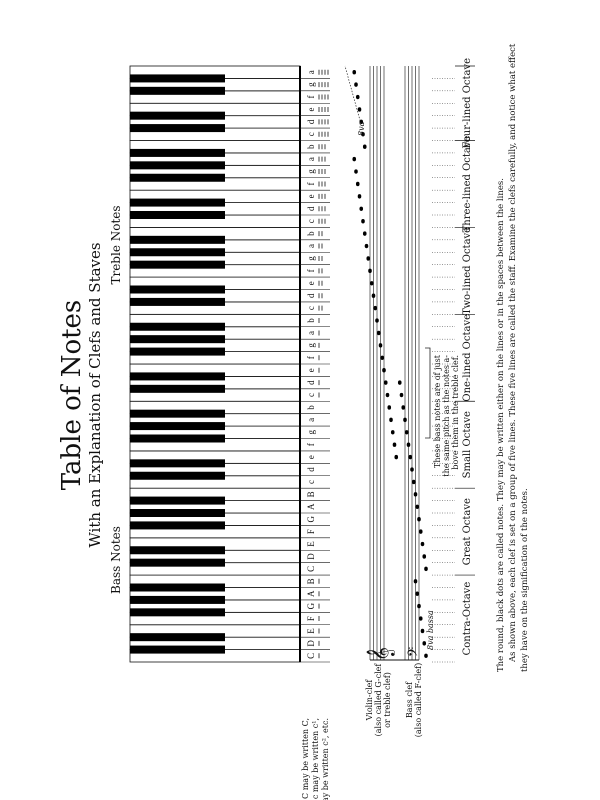 This screenshot has width=600, height=800. What do you see at coordinates (325, 759) in the screenshot?
I see `note-naming-line-3: c̄ may be written c², etc.` at bounding box center [325, 759].